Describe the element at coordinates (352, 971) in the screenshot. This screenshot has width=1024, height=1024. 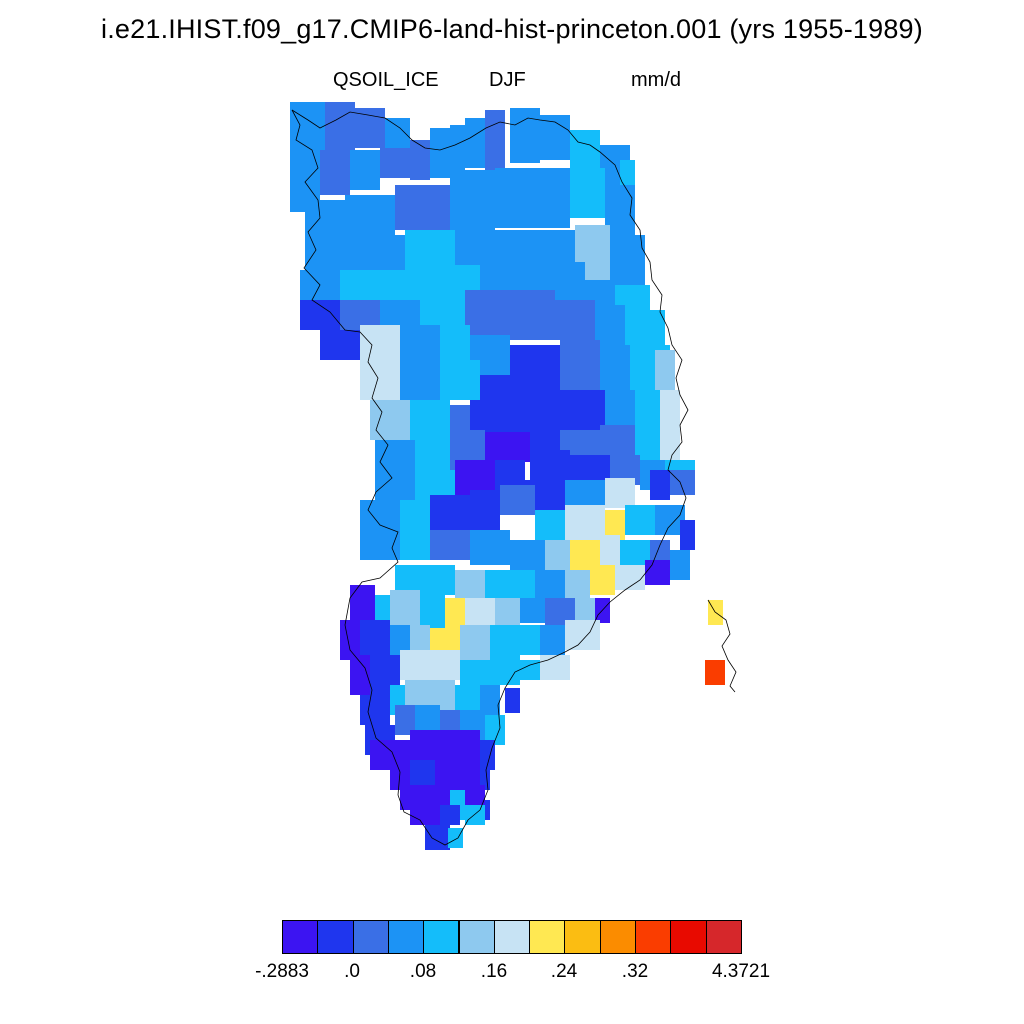
I see `colorbar-label: .0` at that location.